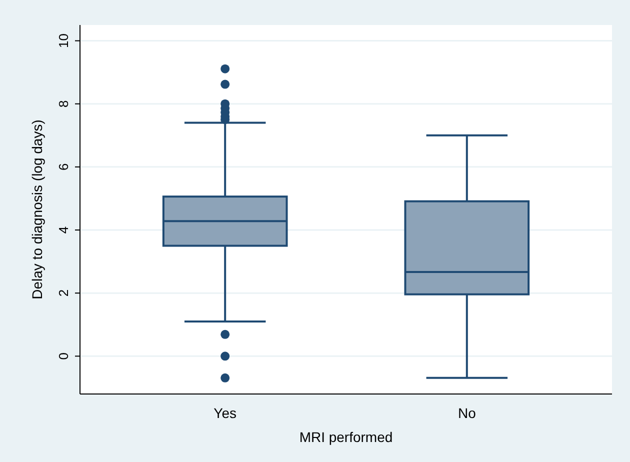  What do you see at coordinates (63, 293) in the screenshot?
I see `y-tick-label: 2` at bounding box center [63, 293].